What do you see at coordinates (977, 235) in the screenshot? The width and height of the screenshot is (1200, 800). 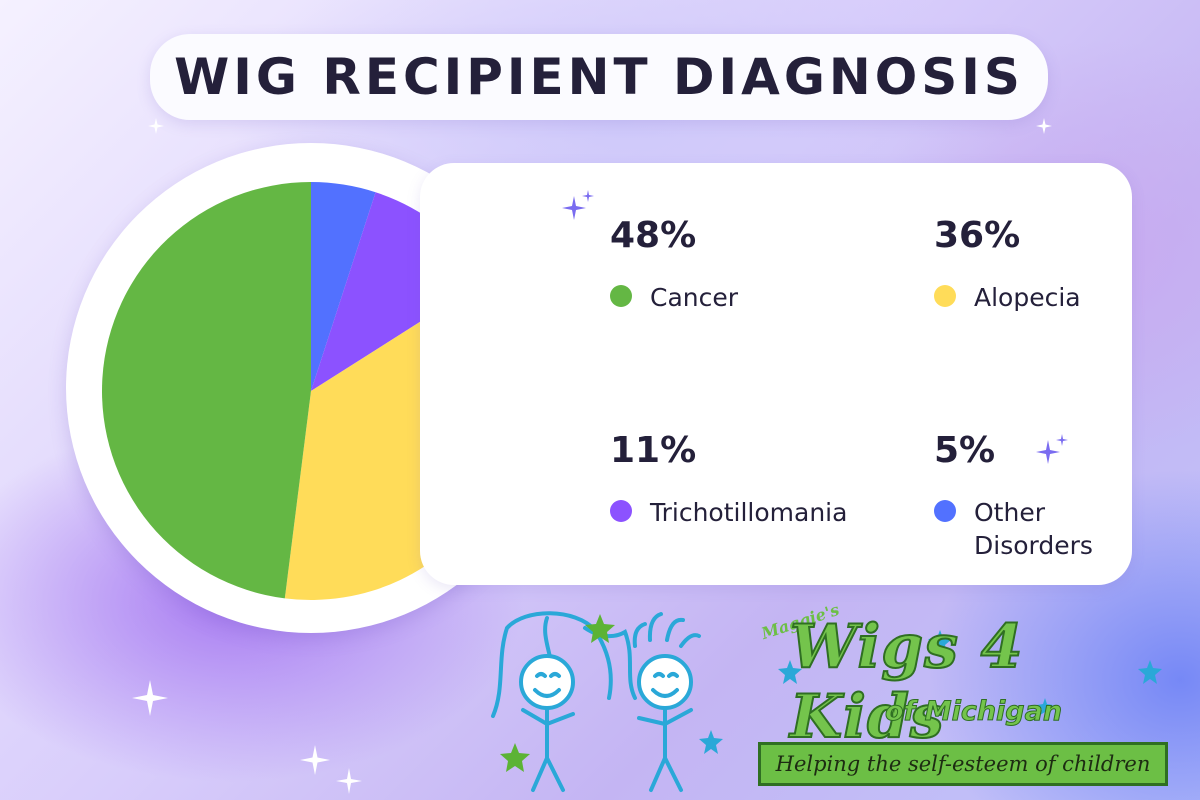 I see `legend-value-alopecia: 36%` at bounding box center [977, 235].